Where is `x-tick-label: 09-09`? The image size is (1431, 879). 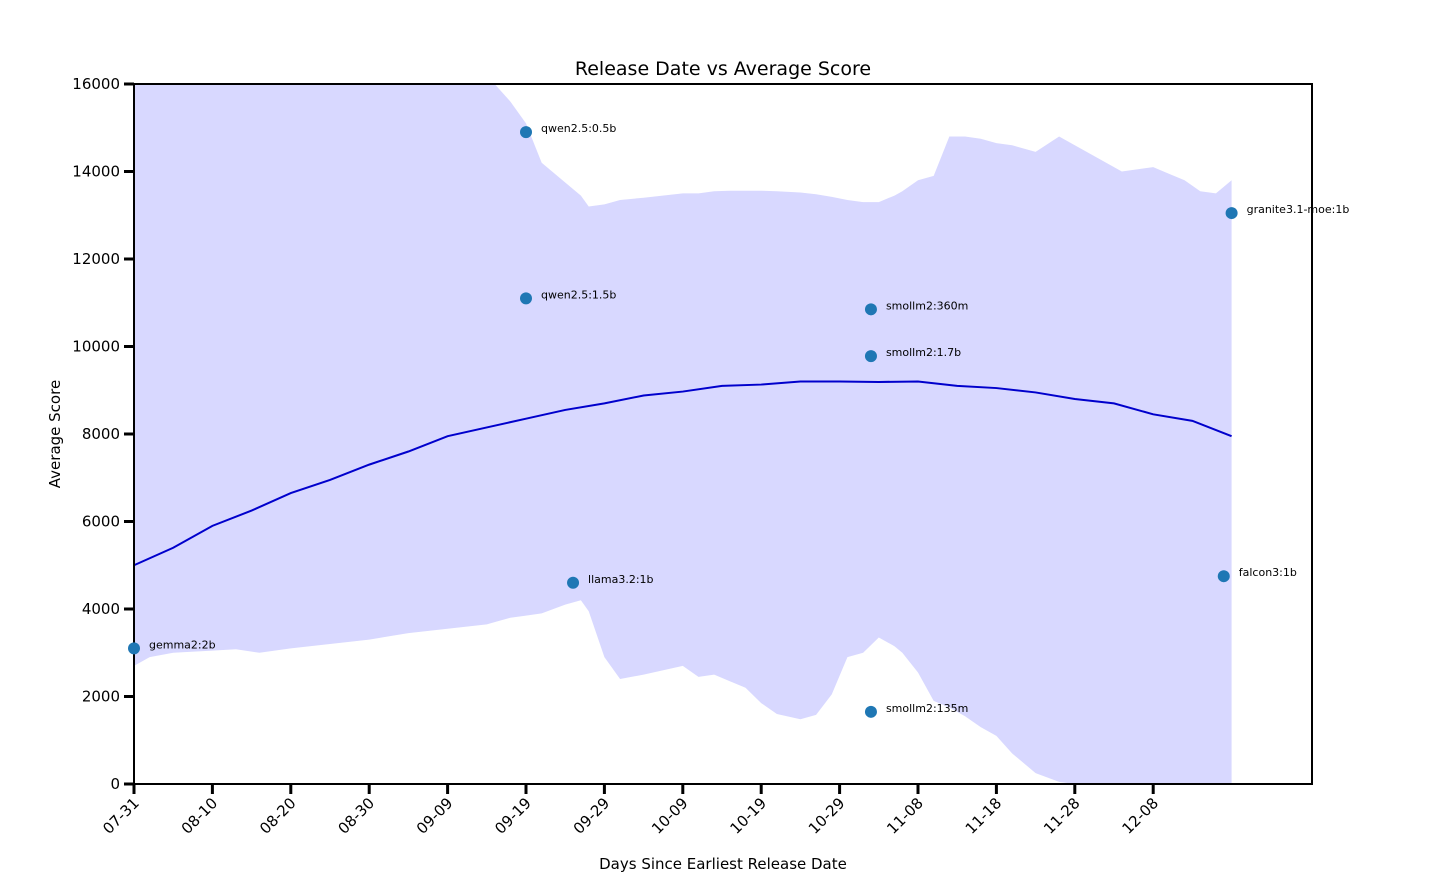 x-tick-label: 09-09 is located at coordinates (435, 816).